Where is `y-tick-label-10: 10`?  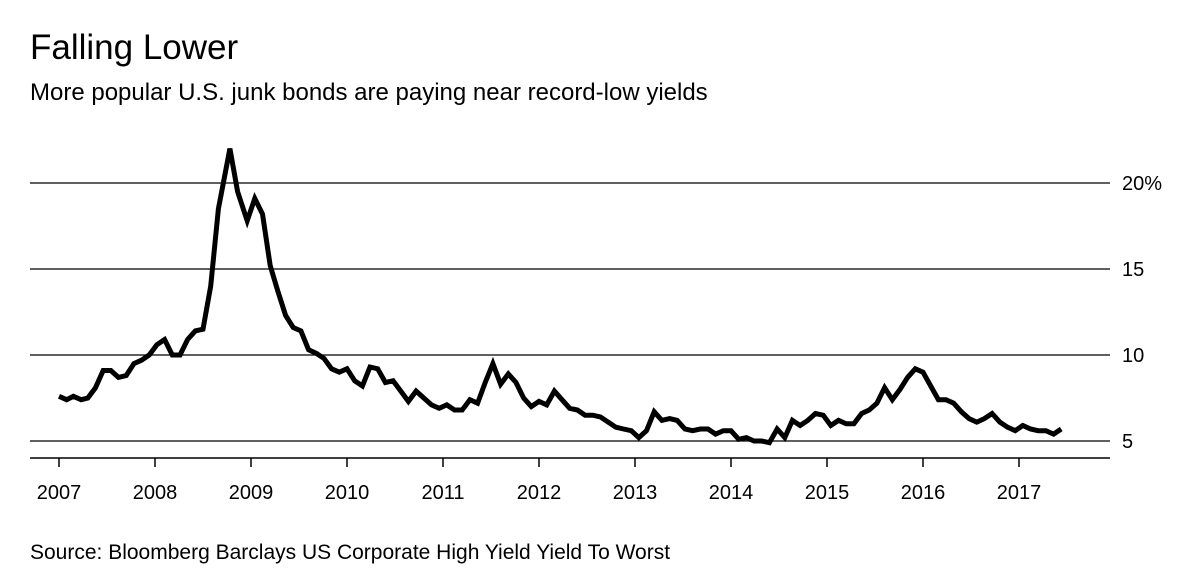
y-tick-label-10: 10 is located at coordinates (1133, 356).